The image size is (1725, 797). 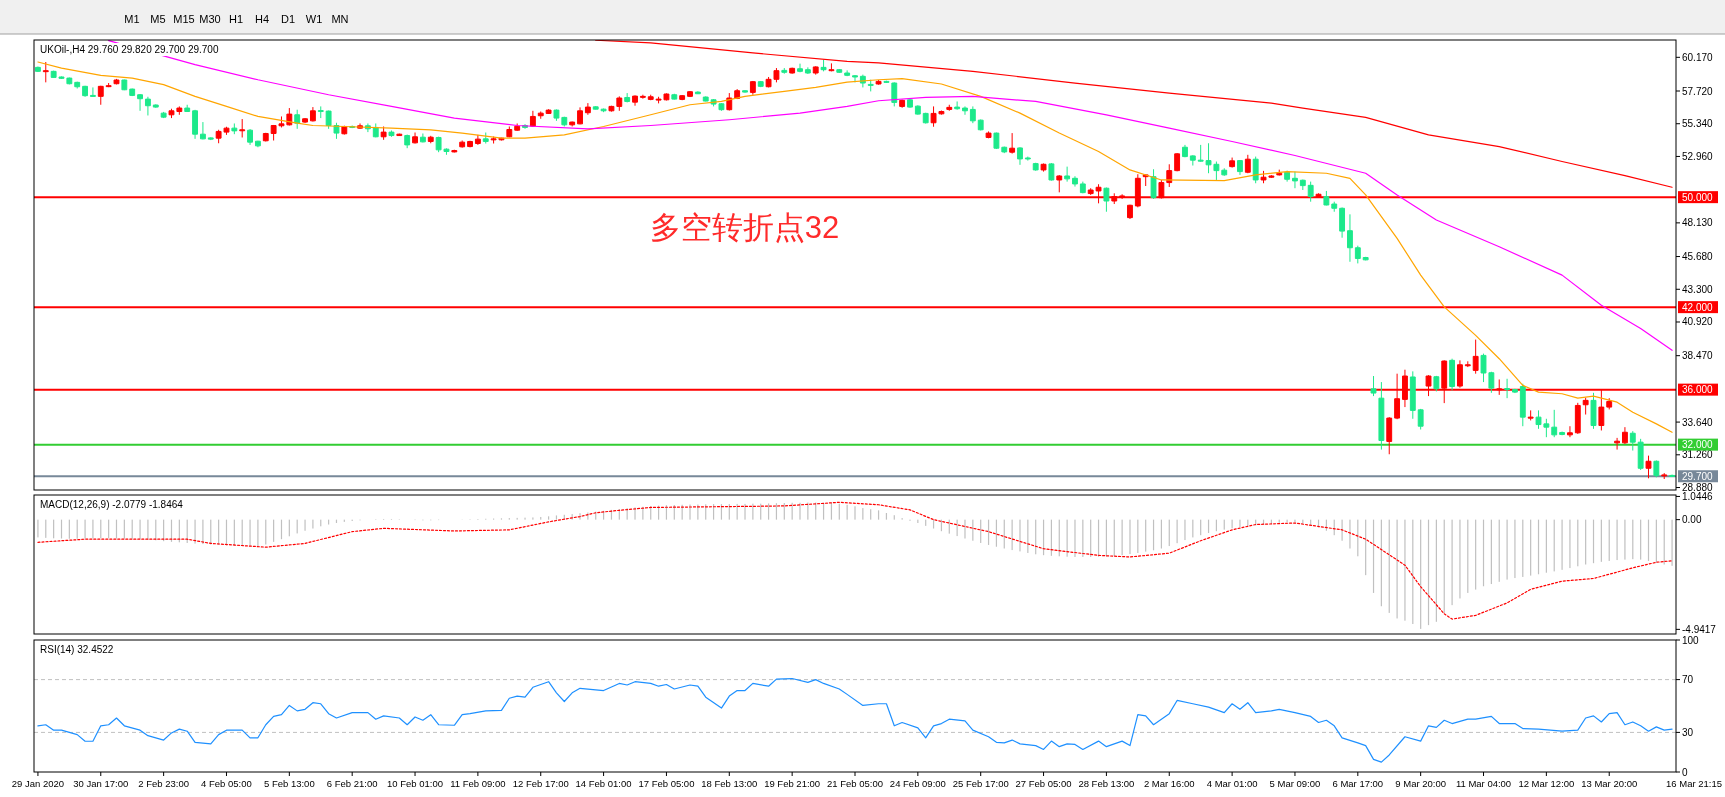 I want to click on y-tick-label: 33.640, so click(x=1698, y=422).